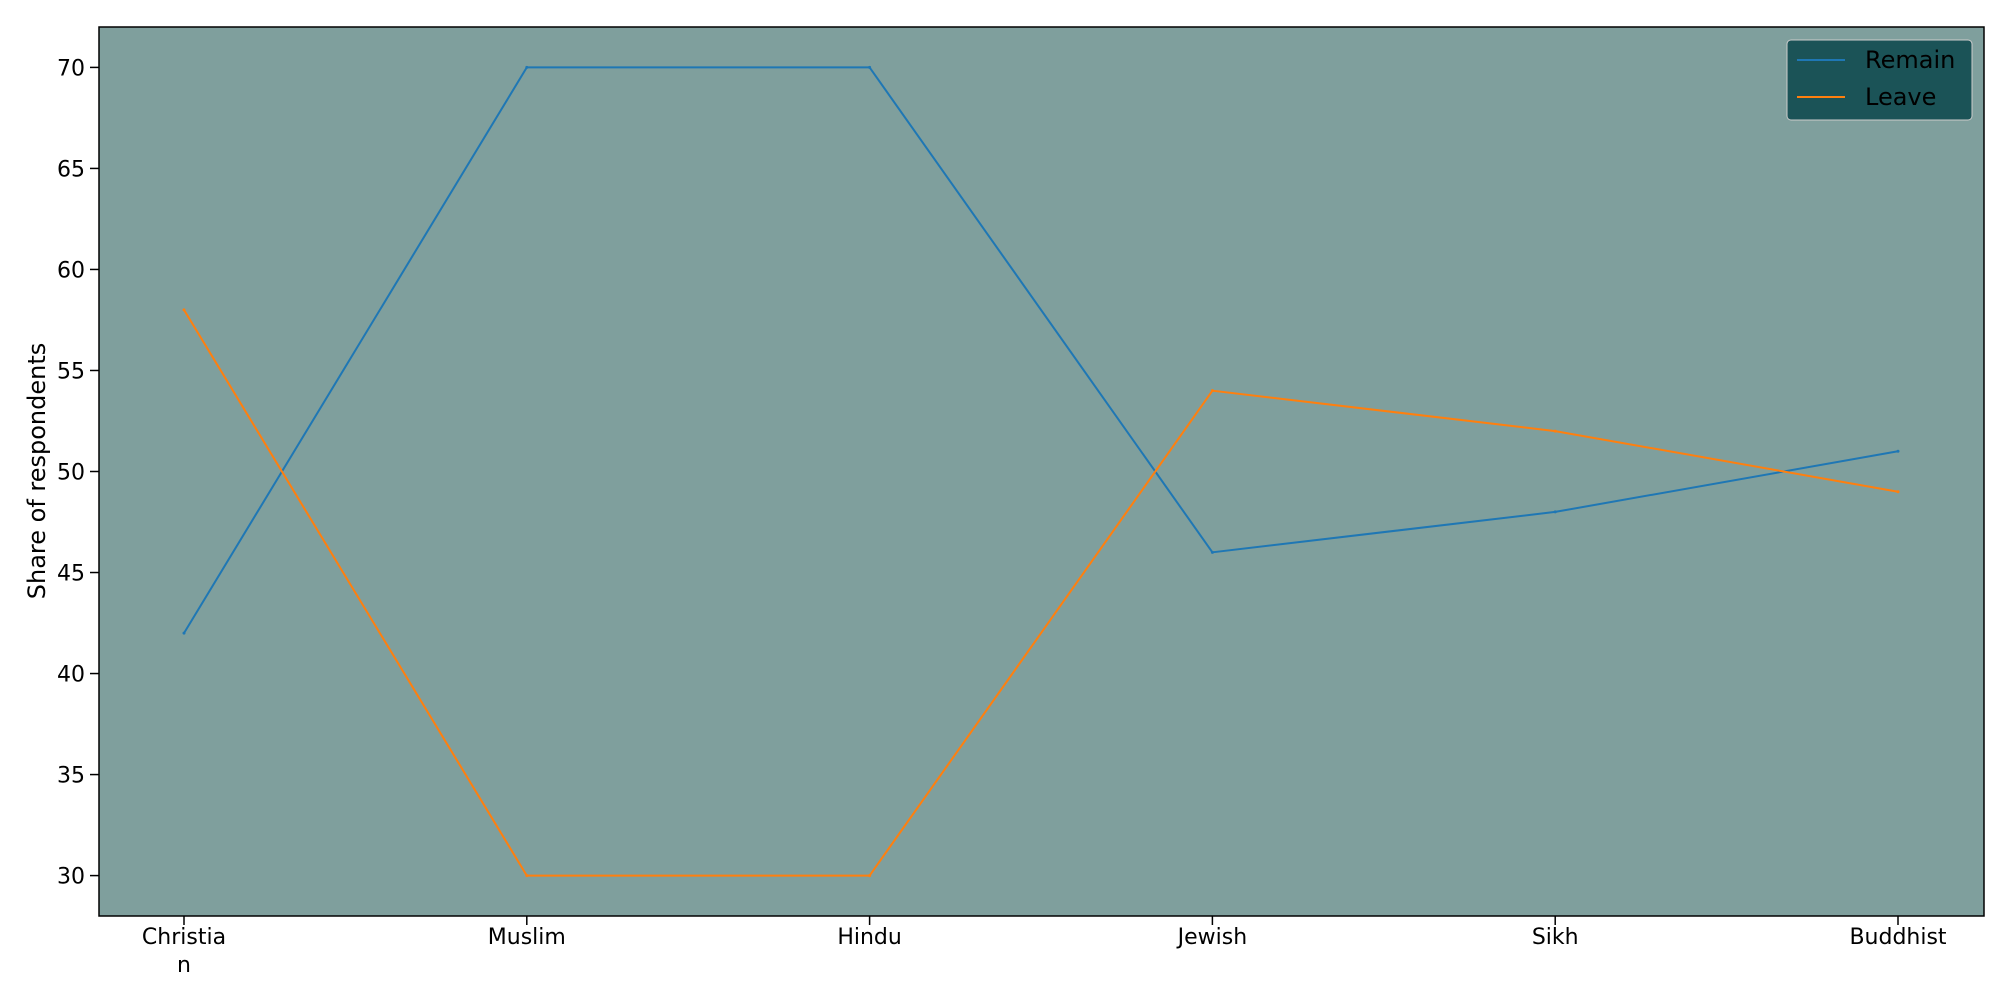 The width and height of the screenshot is (2000, 1000). What do you see at coordinates (1044, 947) in the screenshot?
I see `x-axis: Christia n Muslim Hindu Jewish Sikh Buddhist` at bounding box center [1044, 947].